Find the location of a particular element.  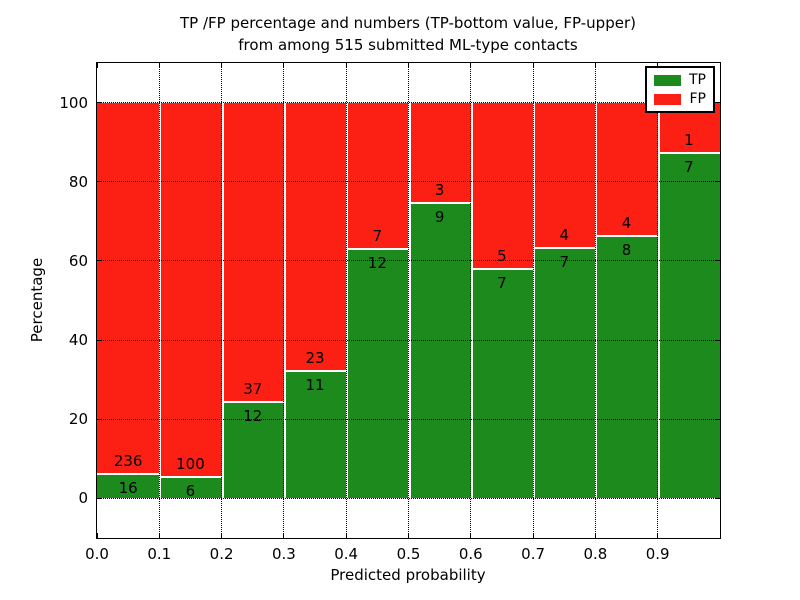

legend-label: TP is located at coordinates (697, 80).